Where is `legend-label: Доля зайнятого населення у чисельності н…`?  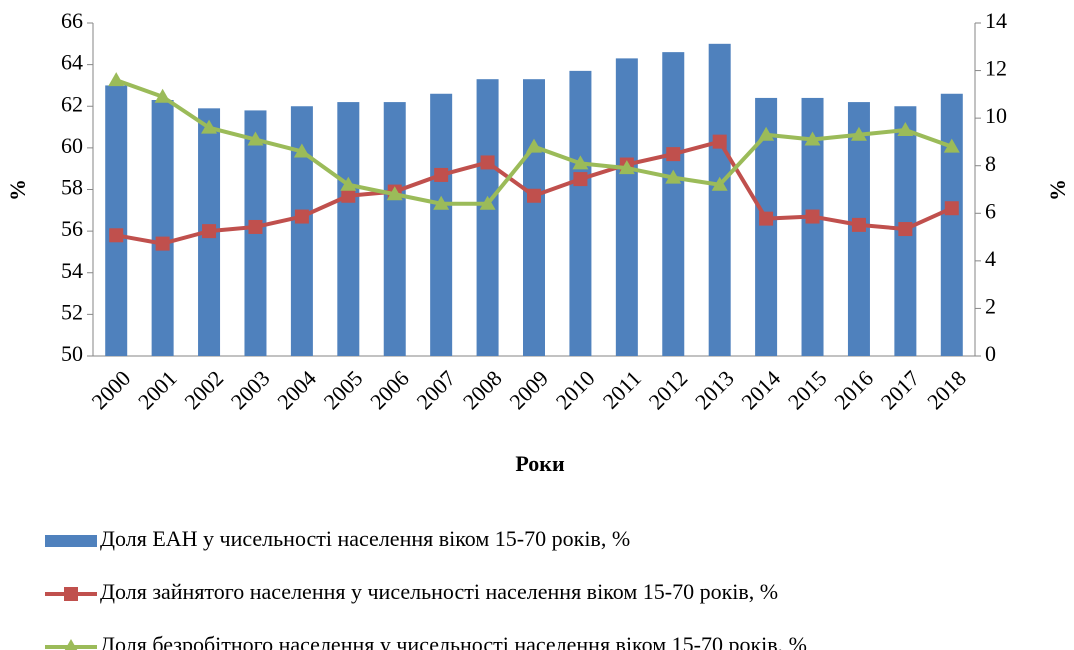 legend-label: Доля зайнятого населення у чисельності н… is located at coordinates (439, 591).